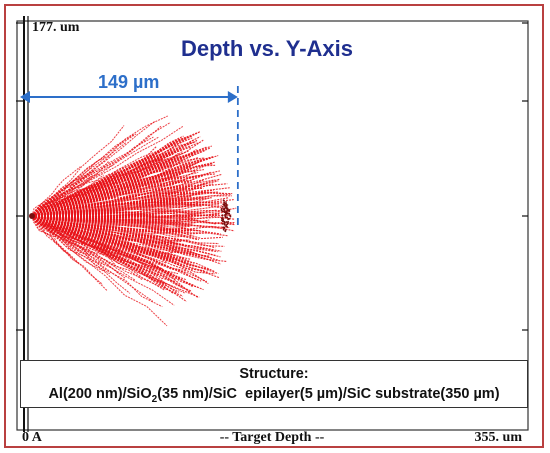 The width and height of the screenshot is (550, 453). What do you see at coordinates (32, 437) in the screenshot?
I see `x-tick-label-0: 0 A` at bounding box center [32, 437].